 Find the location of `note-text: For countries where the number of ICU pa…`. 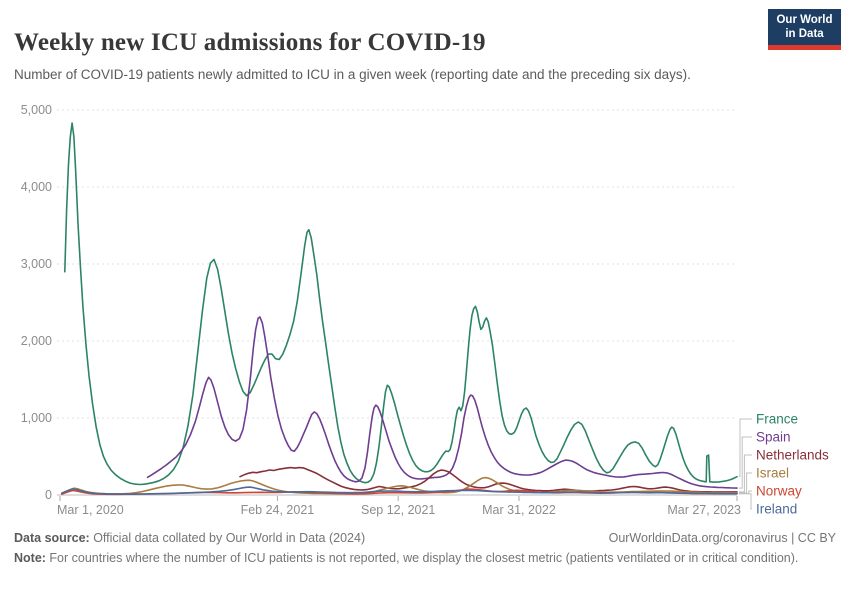

note-text: For countries where the number of ICU pa… is located at coordinates (422, 558).